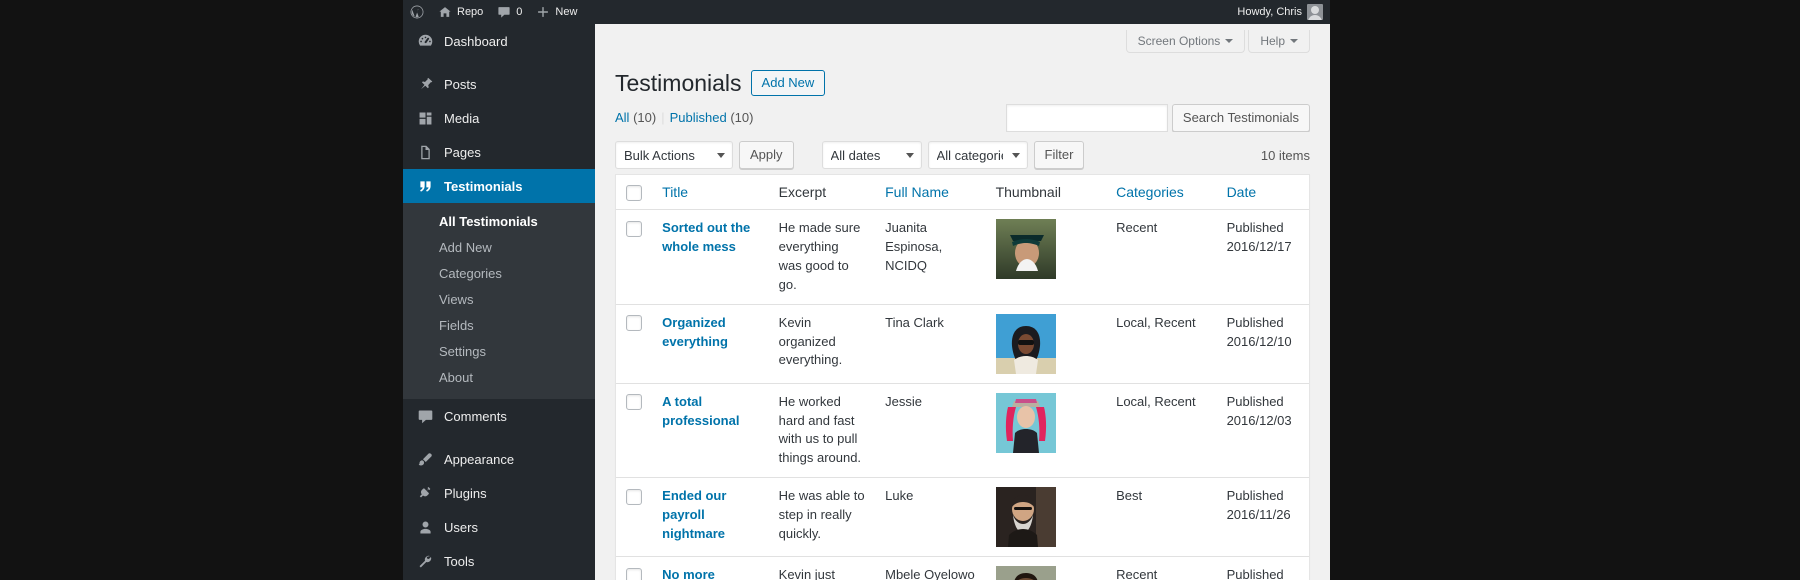  What do you see at coordinates (688, 573) in the screenshot?
I see `testimonial-title-link: No more headache` at bounding box center [688, 573].